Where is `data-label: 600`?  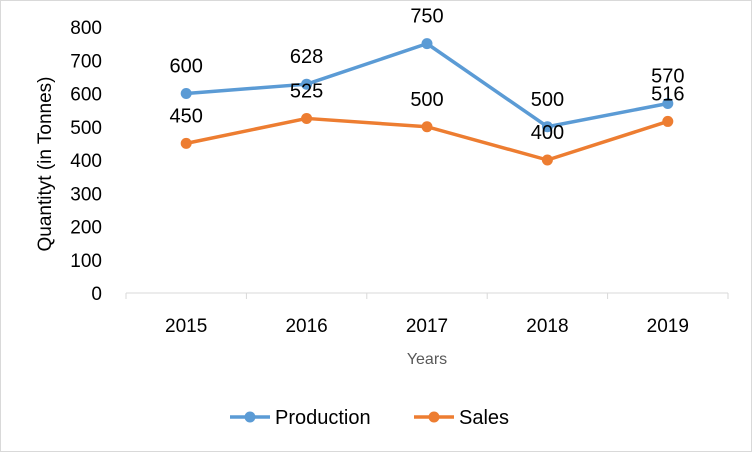 data-label: 600 is located at coordinates (186, 67).